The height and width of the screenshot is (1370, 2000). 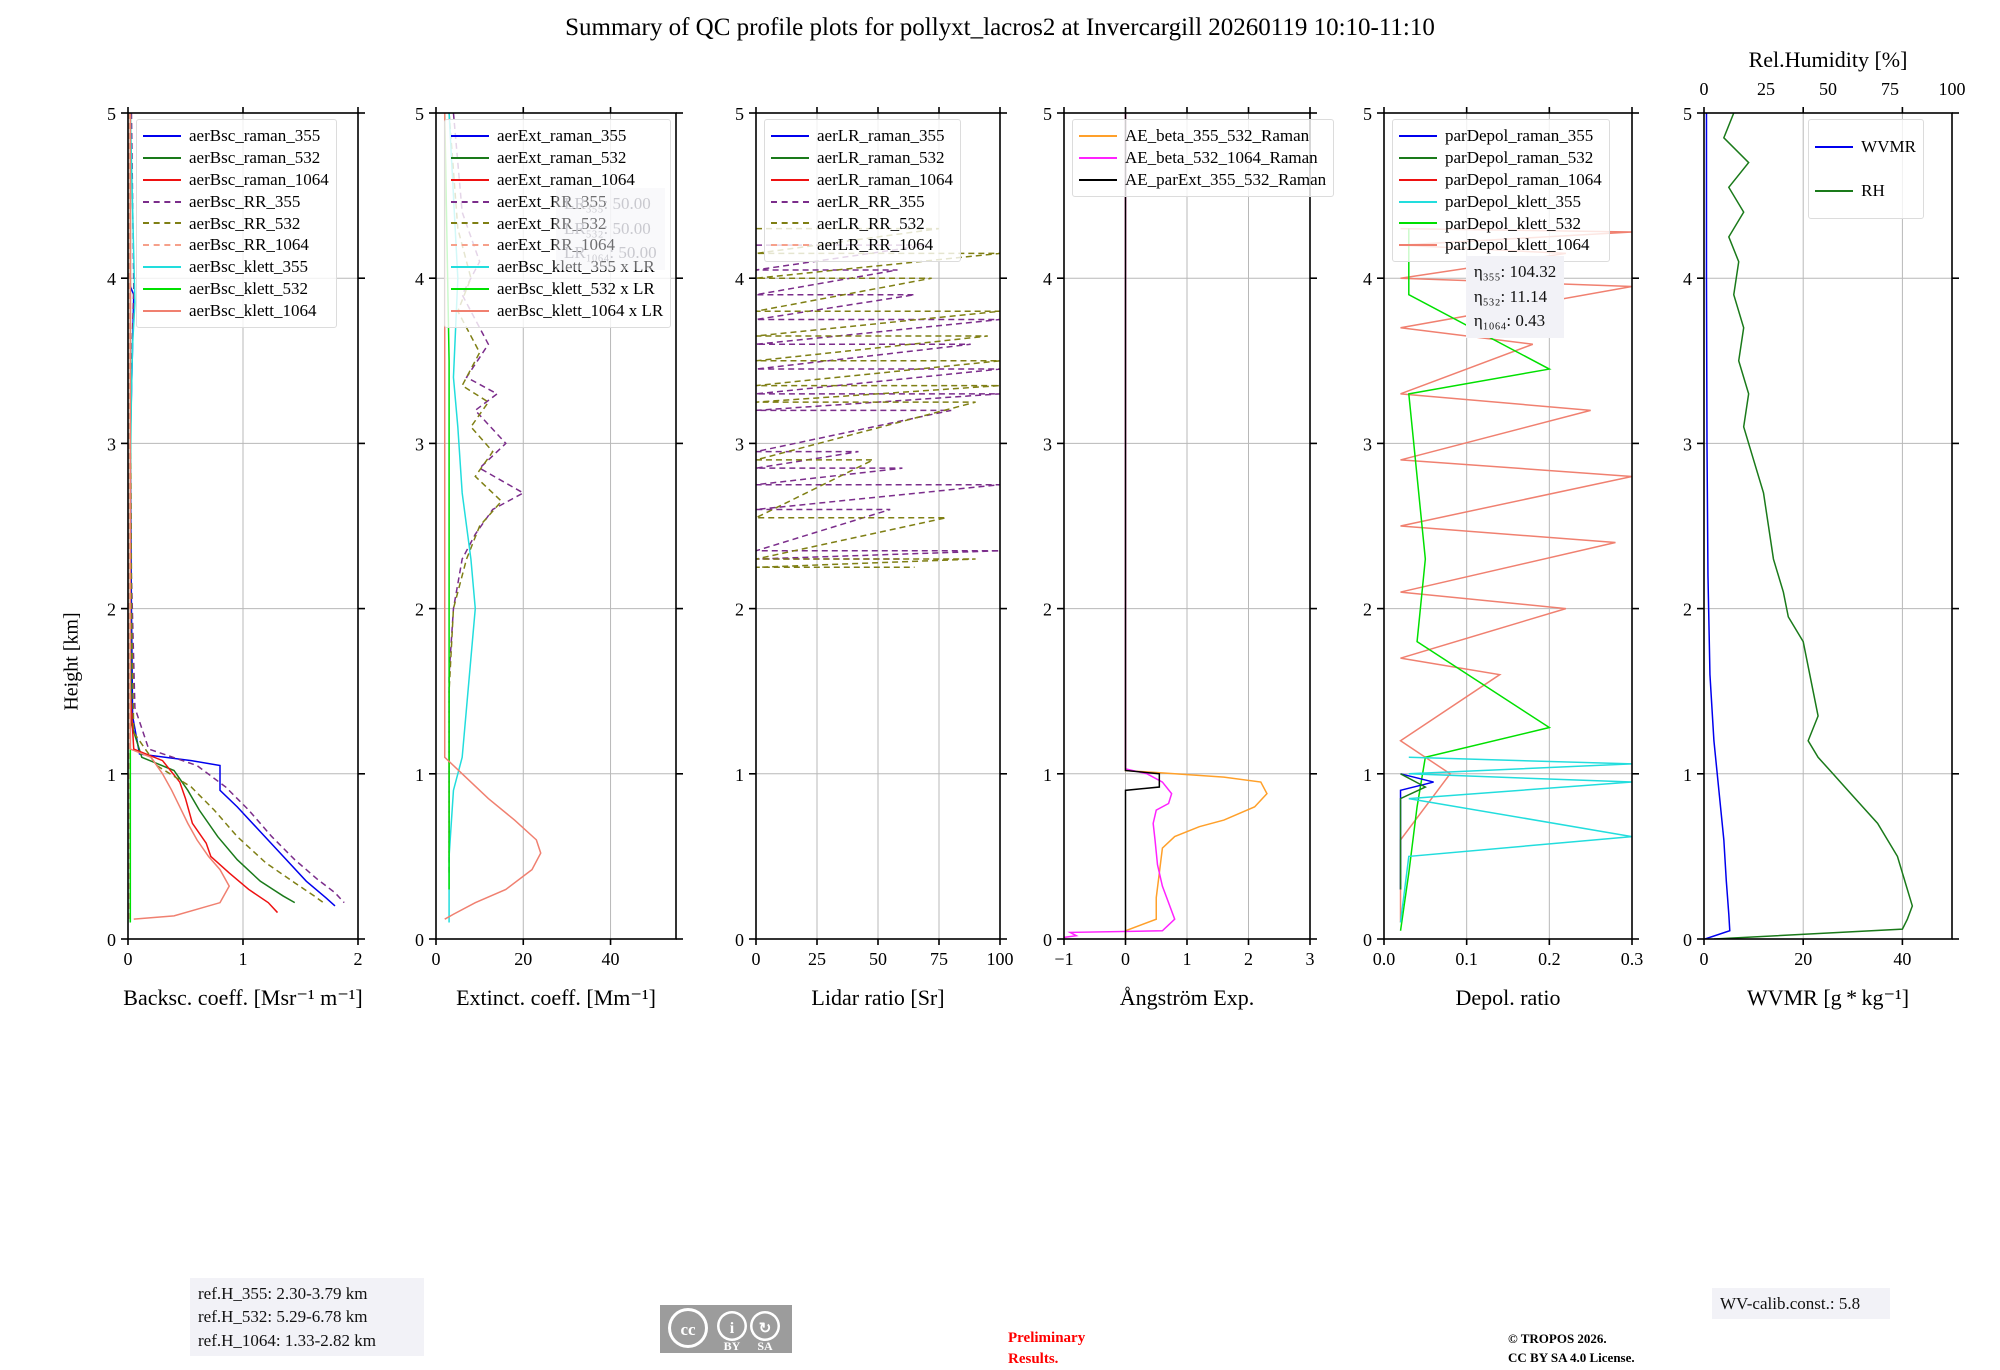 I want to click on legend-label: aerBsc_raman_1064, so click(x=259, y=179).